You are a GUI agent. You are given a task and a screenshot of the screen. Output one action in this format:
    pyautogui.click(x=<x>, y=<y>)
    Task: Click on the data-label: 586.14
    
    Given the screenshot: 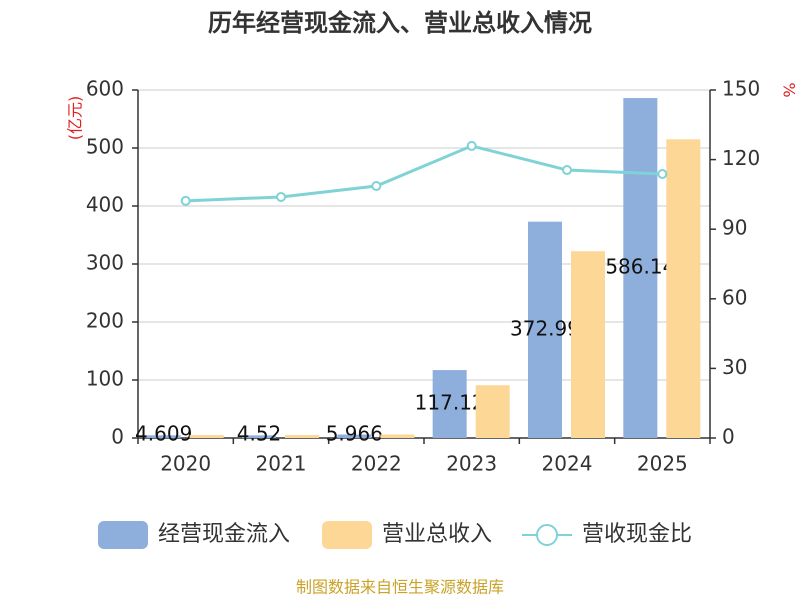 What is the action you would take?
    pyautogui.click(x=640, y=267)
    